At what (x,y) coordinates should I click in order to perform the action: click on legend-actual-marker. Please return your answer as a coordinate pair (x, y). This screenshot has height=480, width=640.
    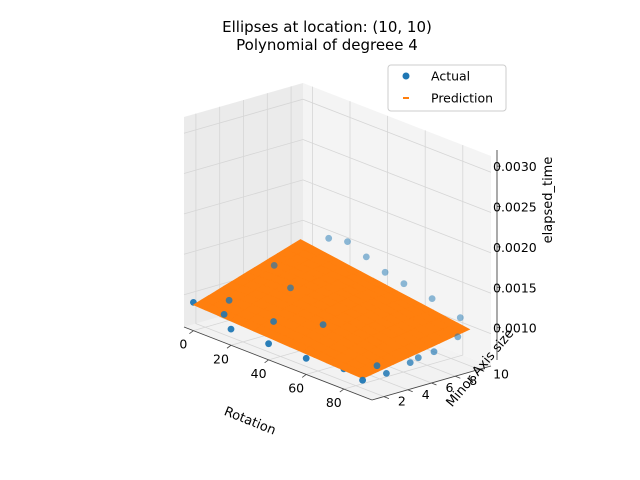
    Looking at the image, I should click on (406, 76).